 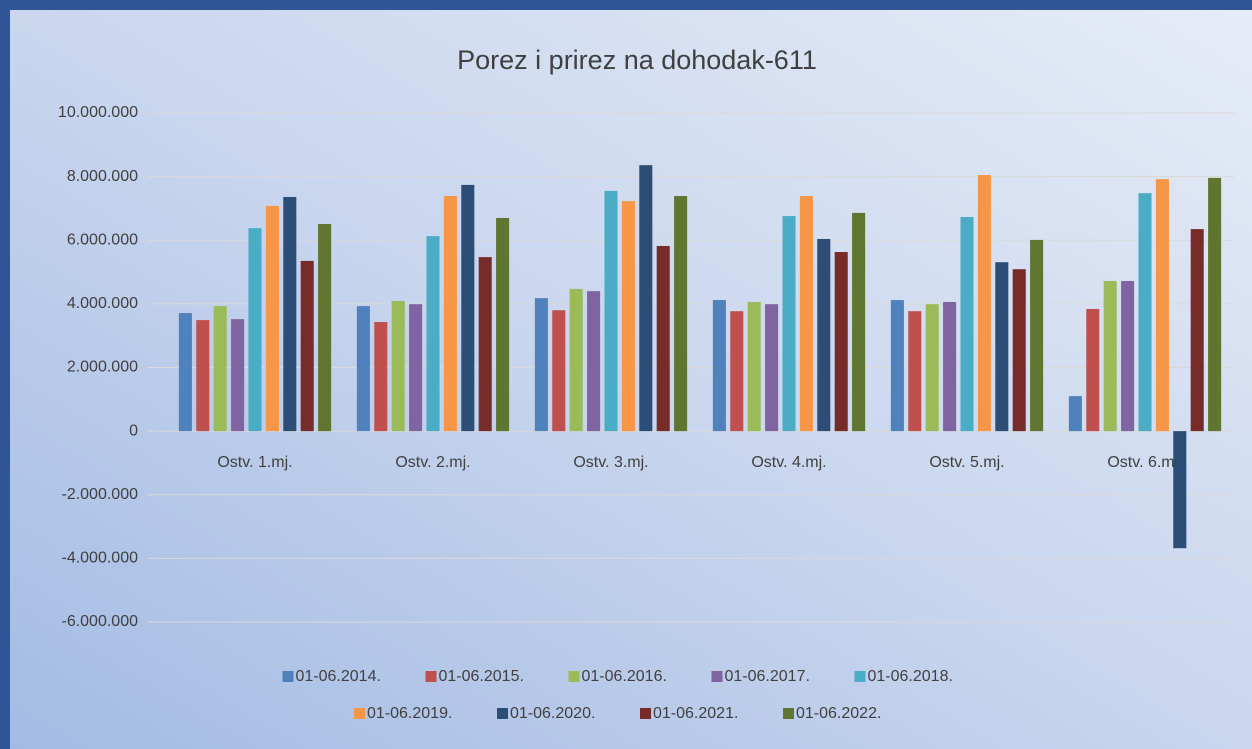 What do you see at coordinates (838, 713) in the screenshot?
I see `legend-label: 01-06.2022.` at bounding box center [838, 713].